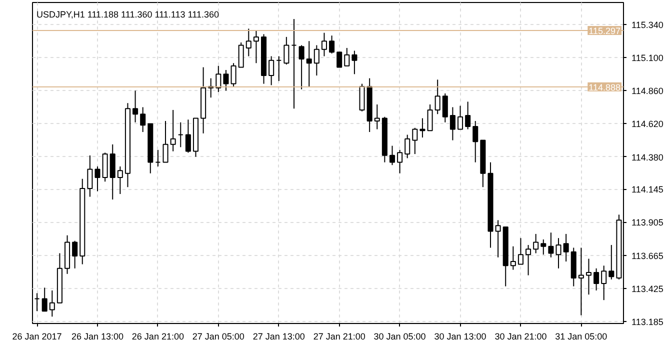 Image resolution: width=666 pixels, height=344 pixels. Describe the element at coordinates (648, 157) in the screenshot. I see `y-tick-label: 114.380` at that location.